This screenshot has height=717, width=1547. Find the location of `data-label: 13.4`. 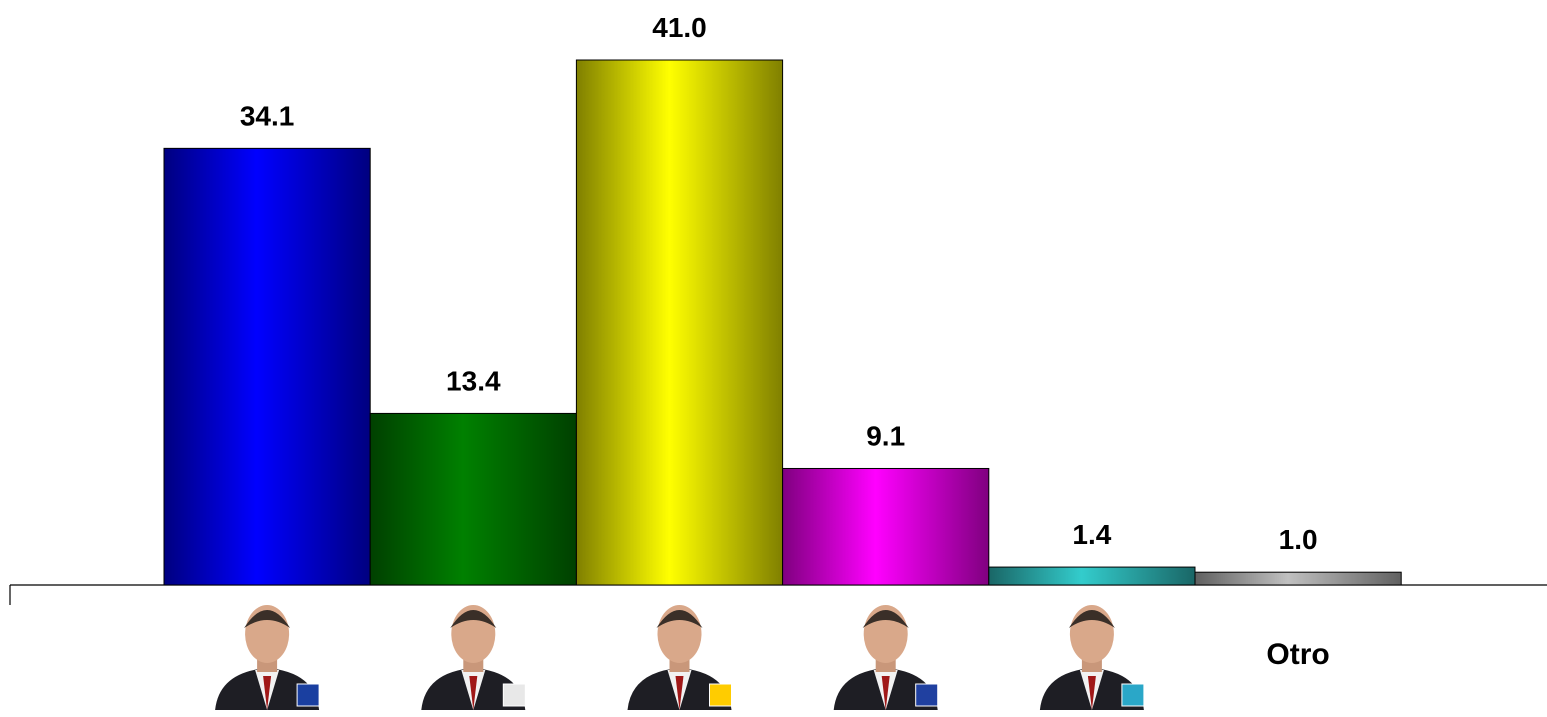

data-label: 13.4 is located at coordinates (473, 380).